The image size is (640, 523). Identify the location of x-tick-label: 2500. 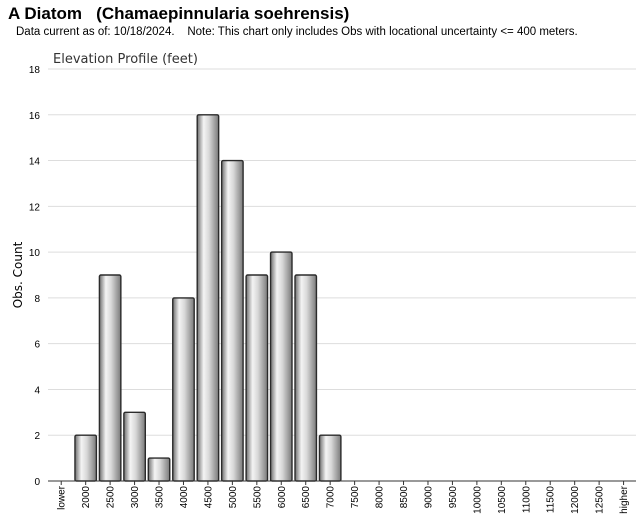
(111, 497).